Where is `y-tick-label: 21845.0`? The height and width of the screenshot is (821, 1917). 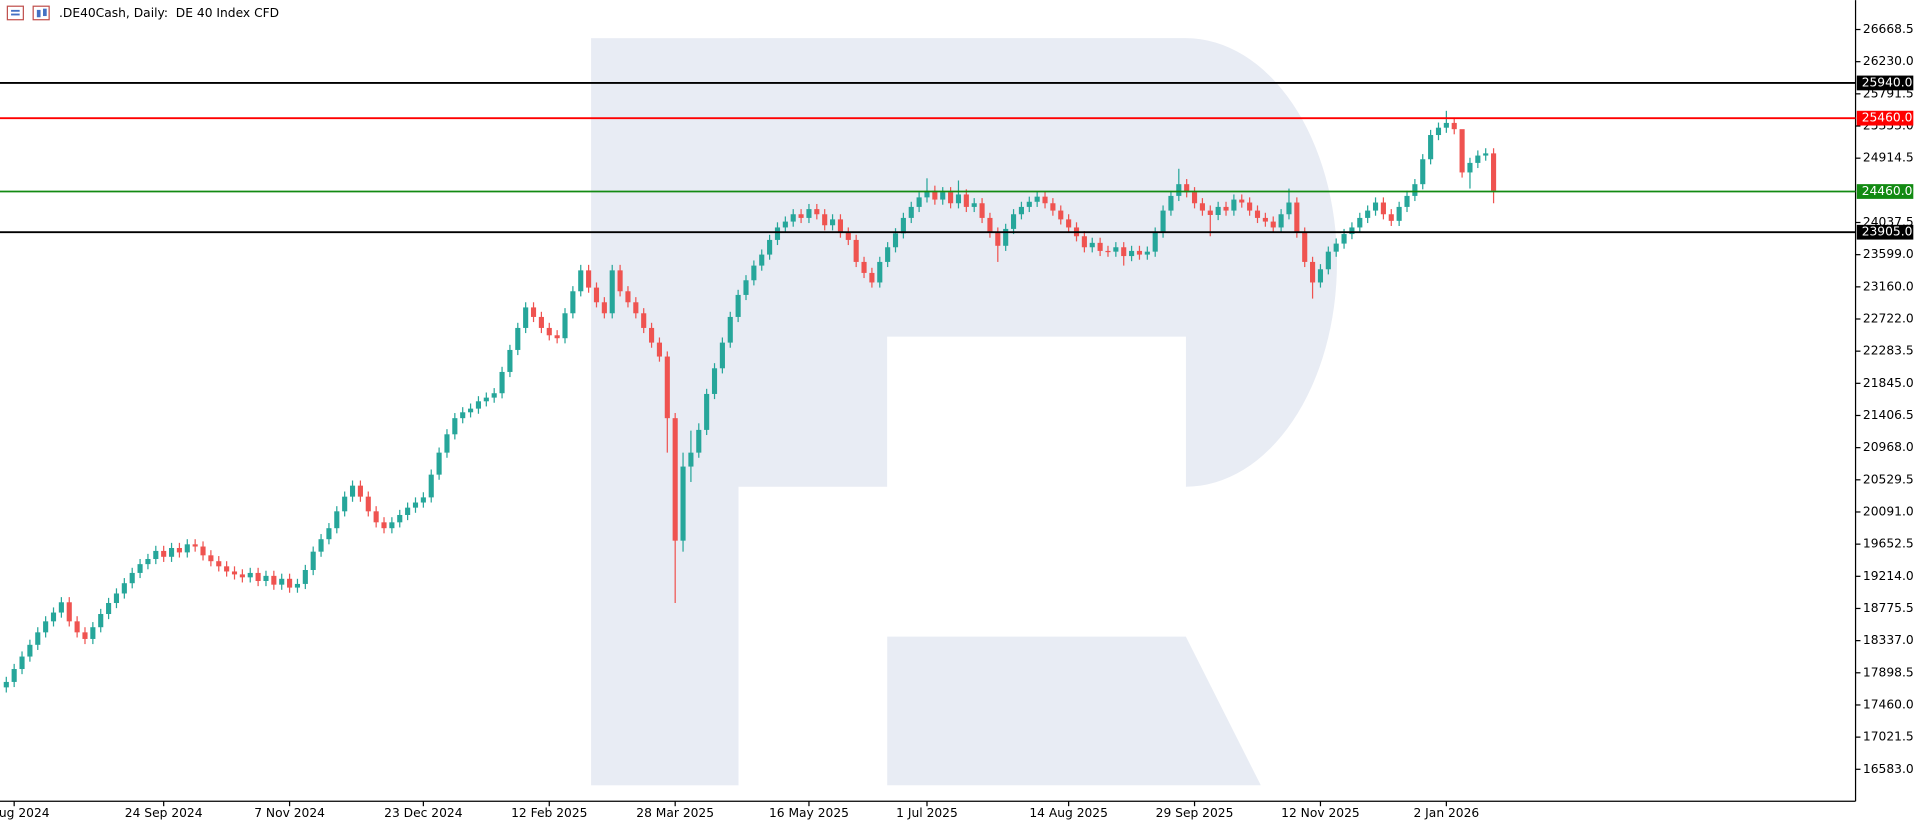 y-tick-label: 21845.0 is located at coordinates (1888, 383).